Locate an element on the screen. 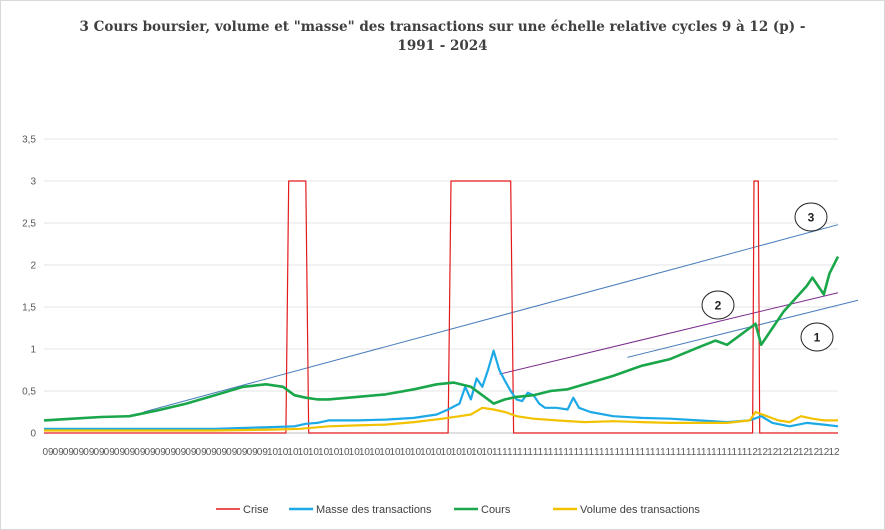  legend-label: Cours is located at coordinates (496, 510).